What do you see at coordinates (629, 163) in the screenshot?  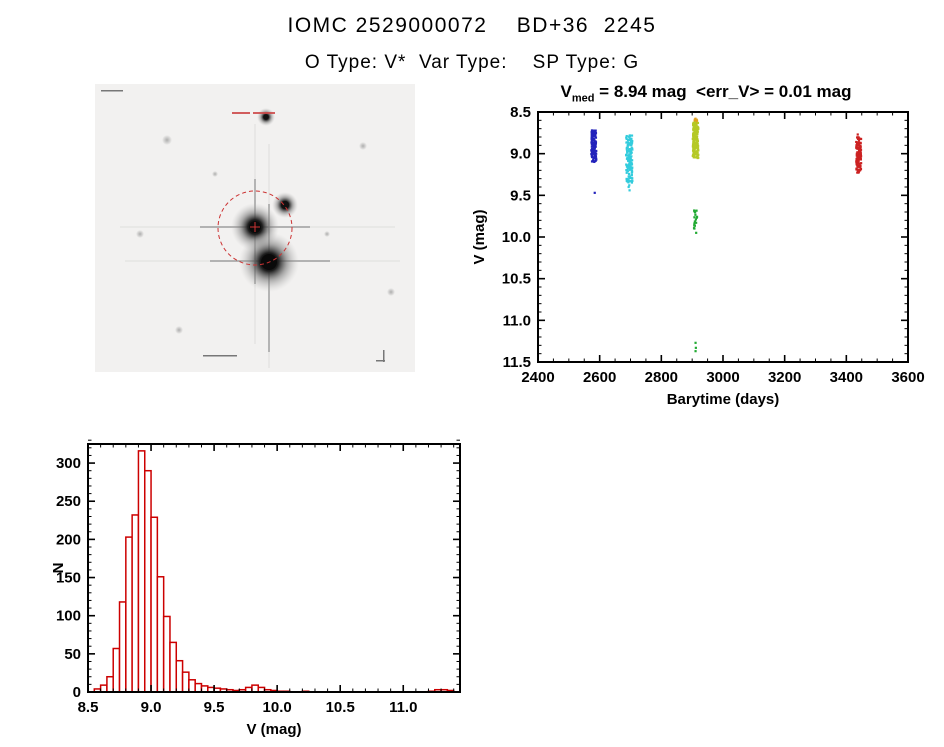 I see `series-epoch-2695-cyan` at bounding box center [629, 163].